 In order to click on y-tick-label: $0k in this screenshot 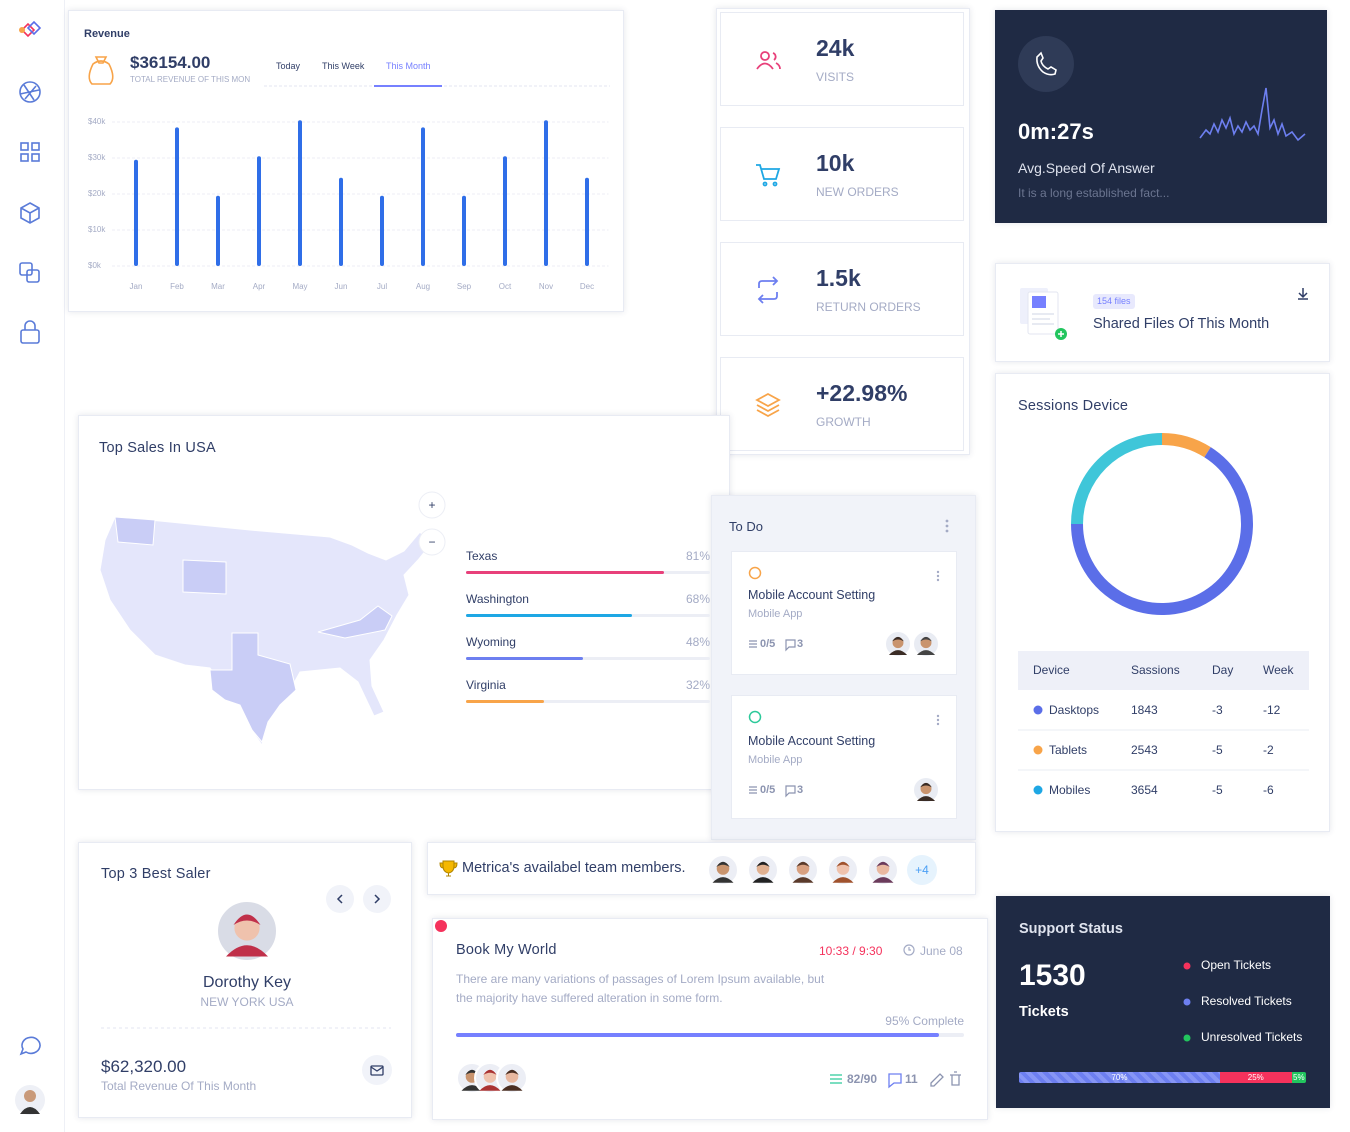, I will do `click(95, 265)`.